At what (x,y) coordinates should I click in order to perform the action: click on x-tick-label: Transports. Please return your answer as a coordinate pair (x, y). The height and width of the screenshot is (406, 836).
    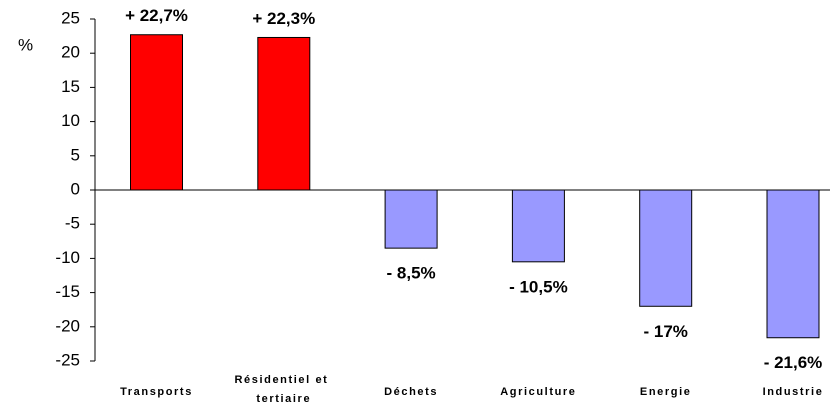
    Looking at the image, I should click on (156, 392).